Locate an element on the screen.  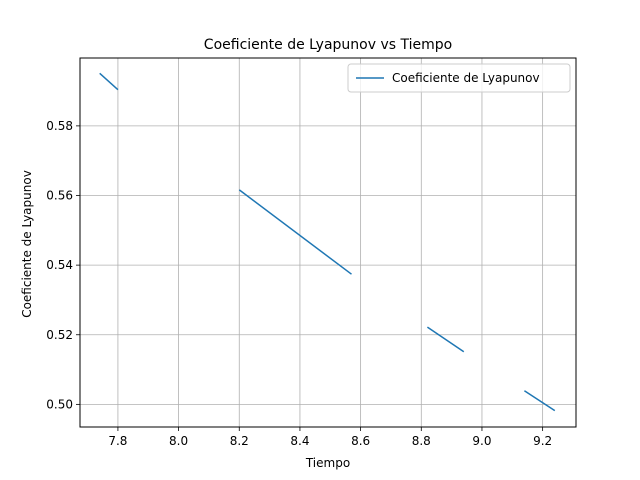
x-tick-label: 9.0 is located at coordinates (481, 441).